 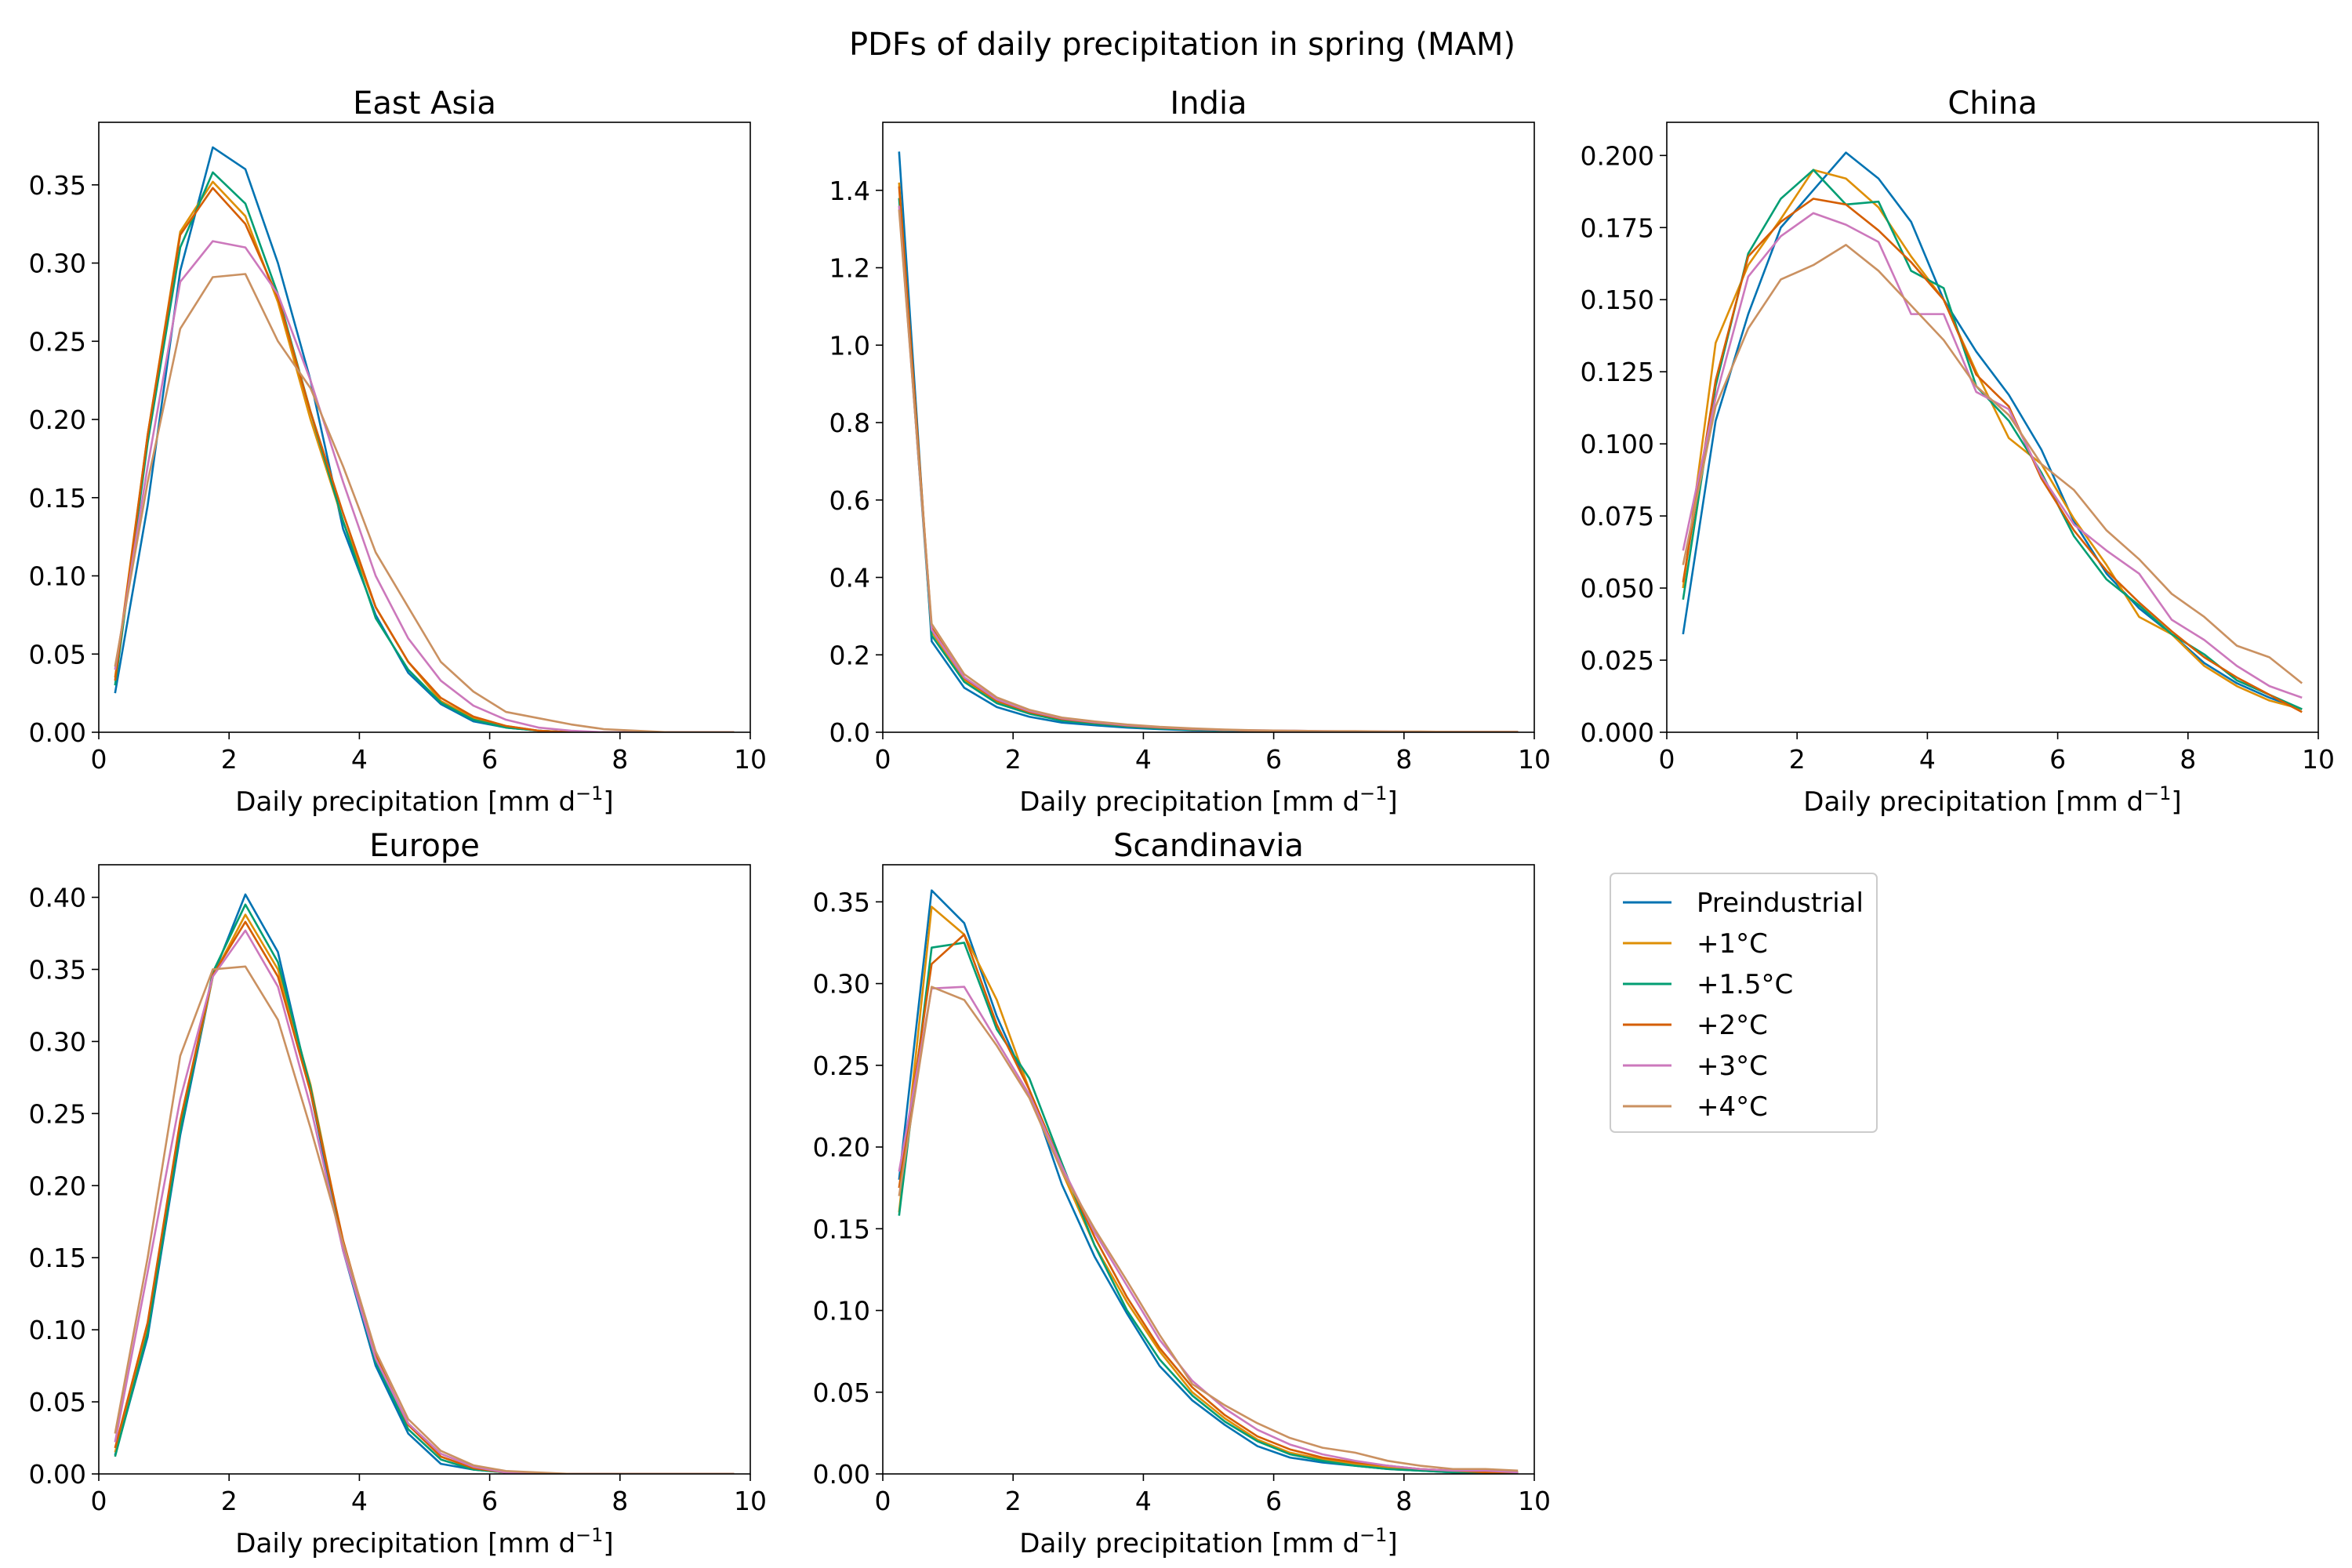 I want to click on y-tick-label: 0.0, so click(x=850, y=732).